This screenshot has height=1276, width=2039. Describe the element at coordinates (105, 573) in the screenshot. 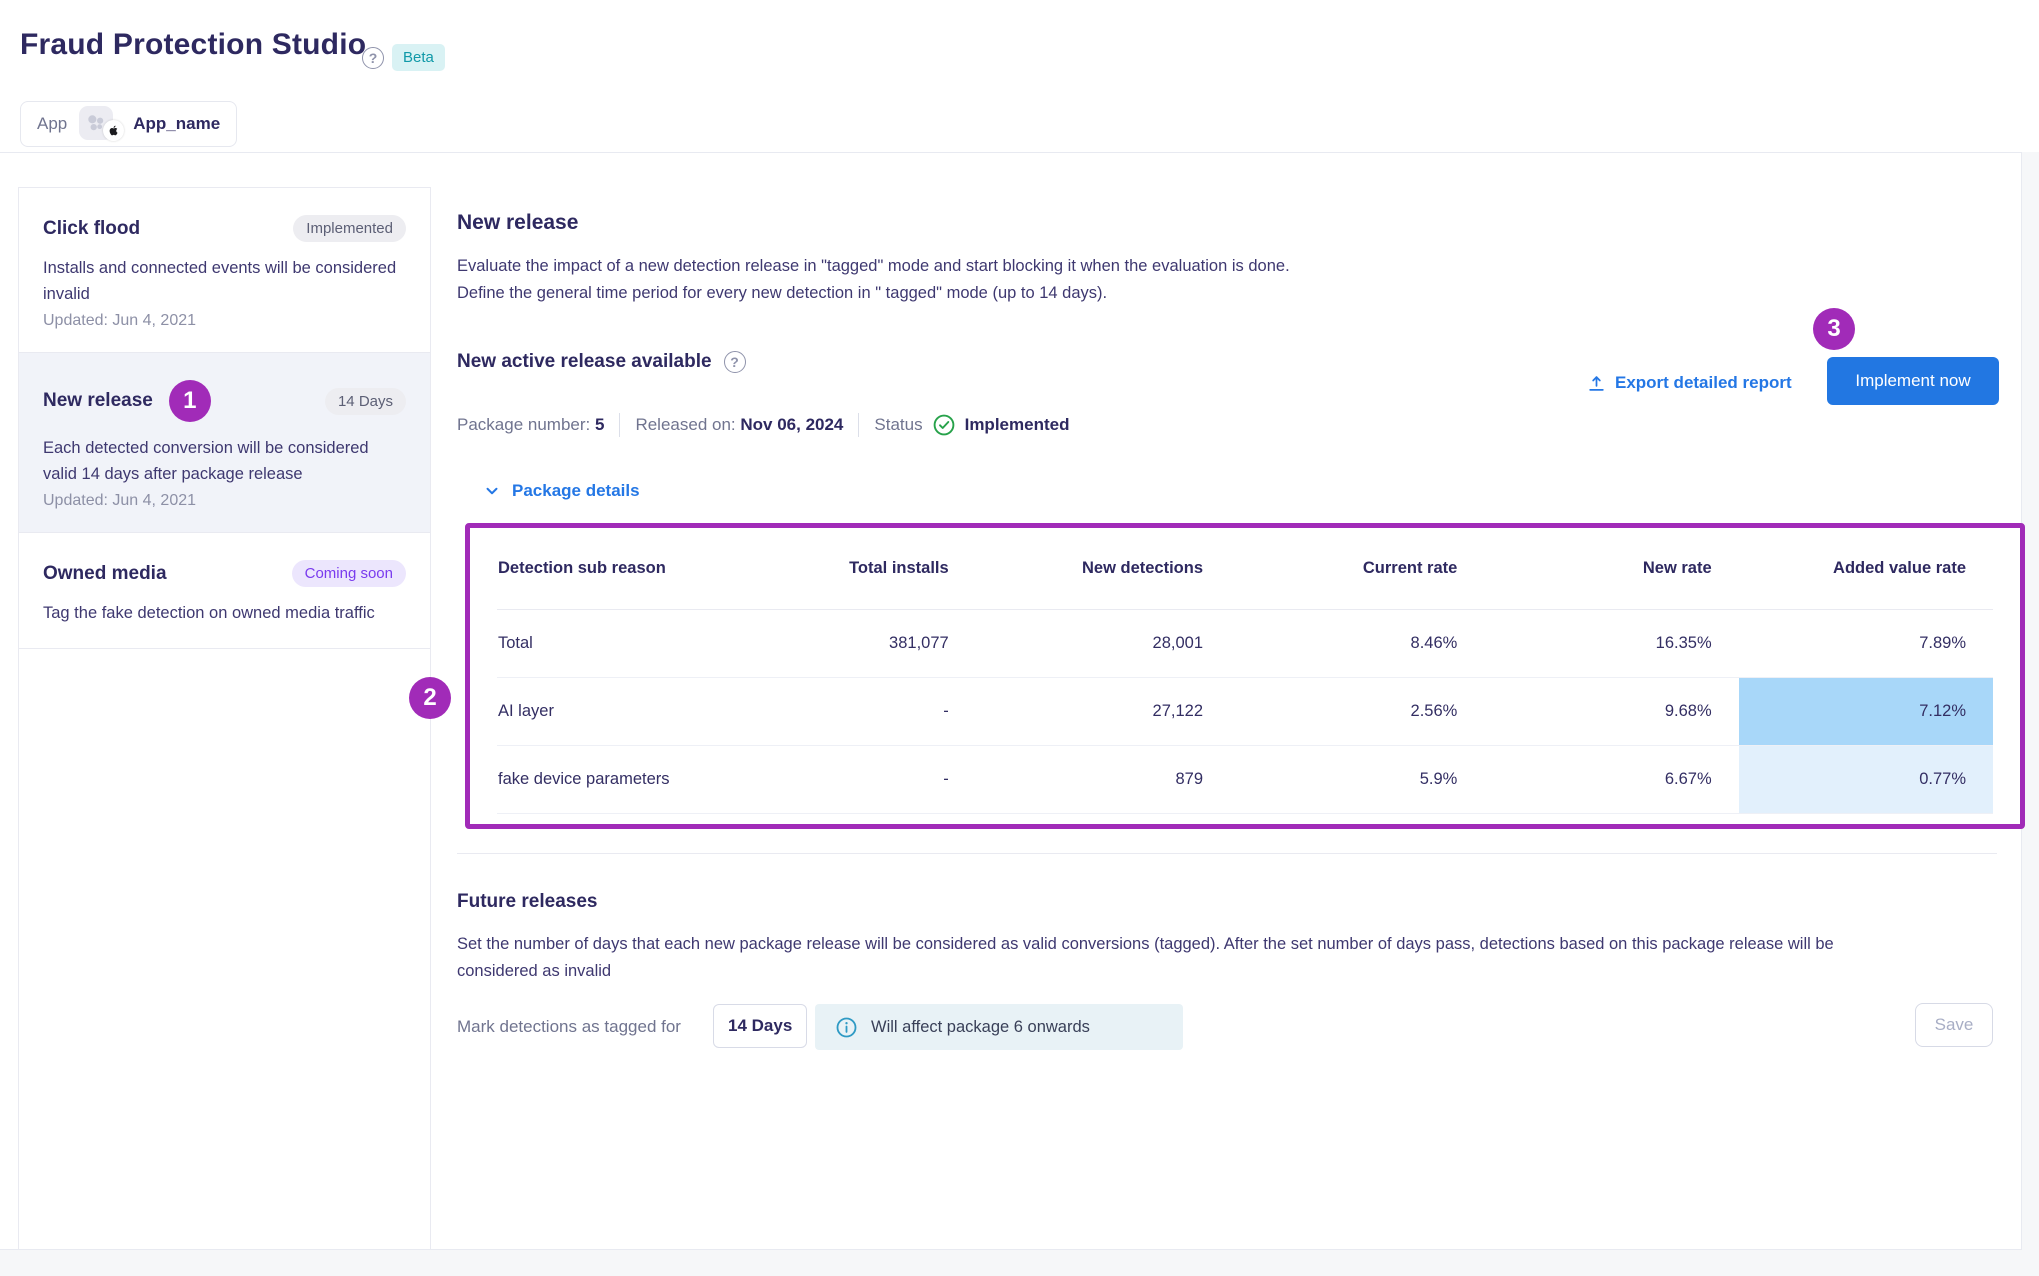

I see `card-title: Owned media` at that location.